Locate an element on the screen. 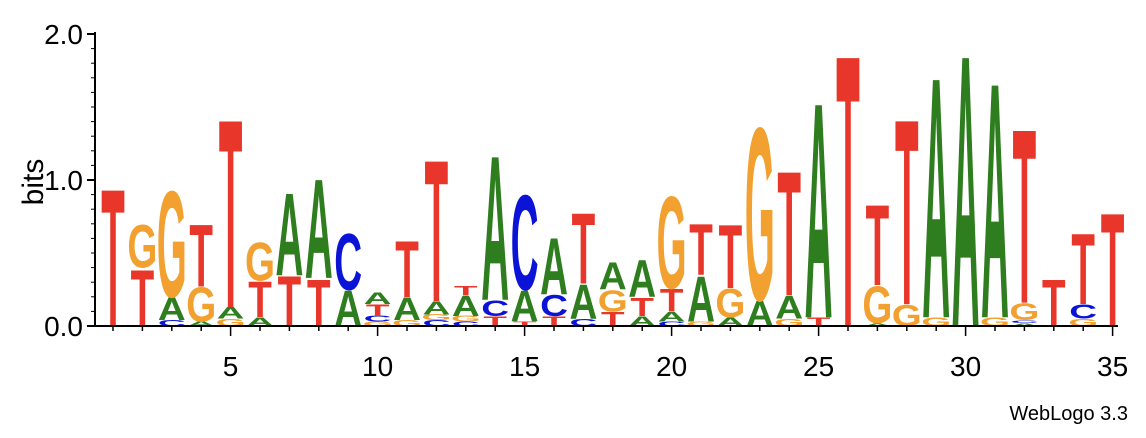 The height and width of the screenshot is (438, 1146). x-tick-label: 30 is located at coordinates (965, 366).